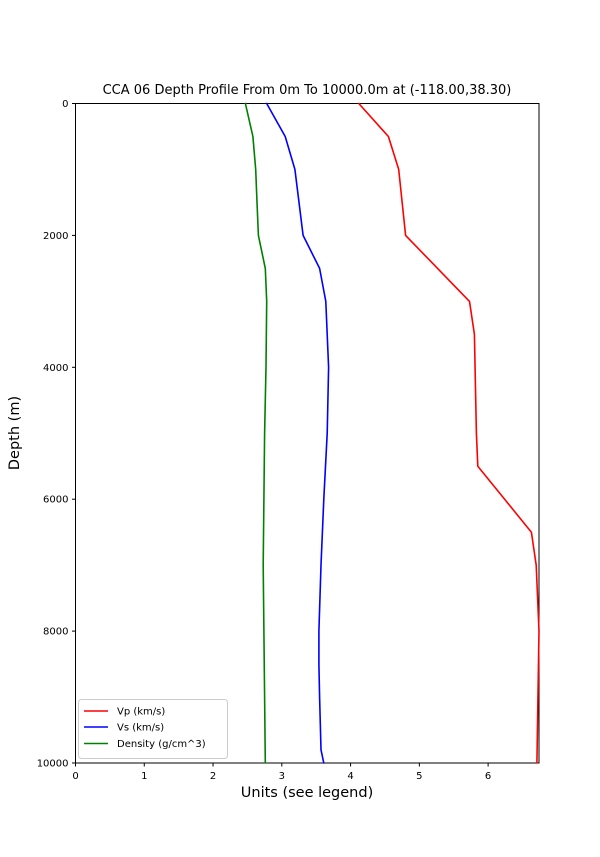 This screenshot has width=600, height=857. I want to click on y-tick-label: 2000, so click(55, 236).